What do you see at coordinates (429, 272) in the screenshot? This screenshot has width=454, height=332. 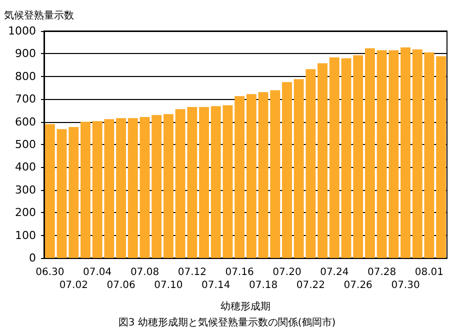 I see `x-tick-label: 08.01` at bounding box center [429, 272].